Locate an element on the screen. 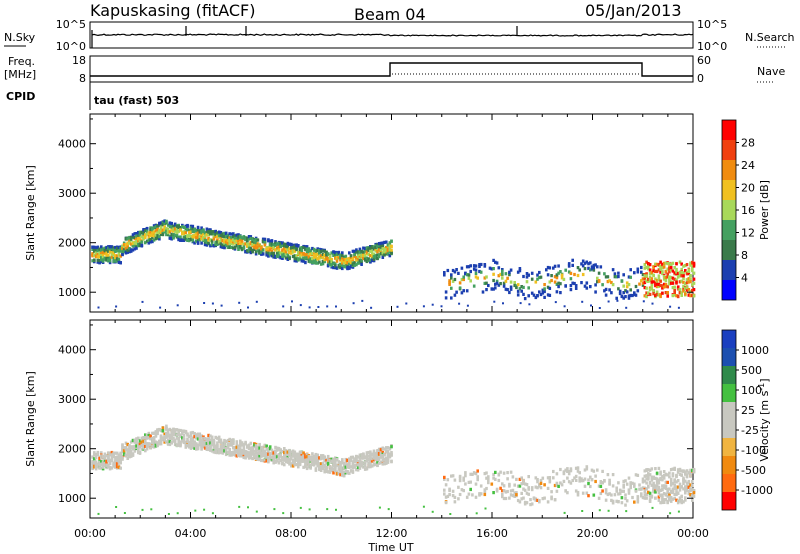 This screenshot has width=800, height=554. colorbar-tick-label: 16 is located at coordinates (748, 210).